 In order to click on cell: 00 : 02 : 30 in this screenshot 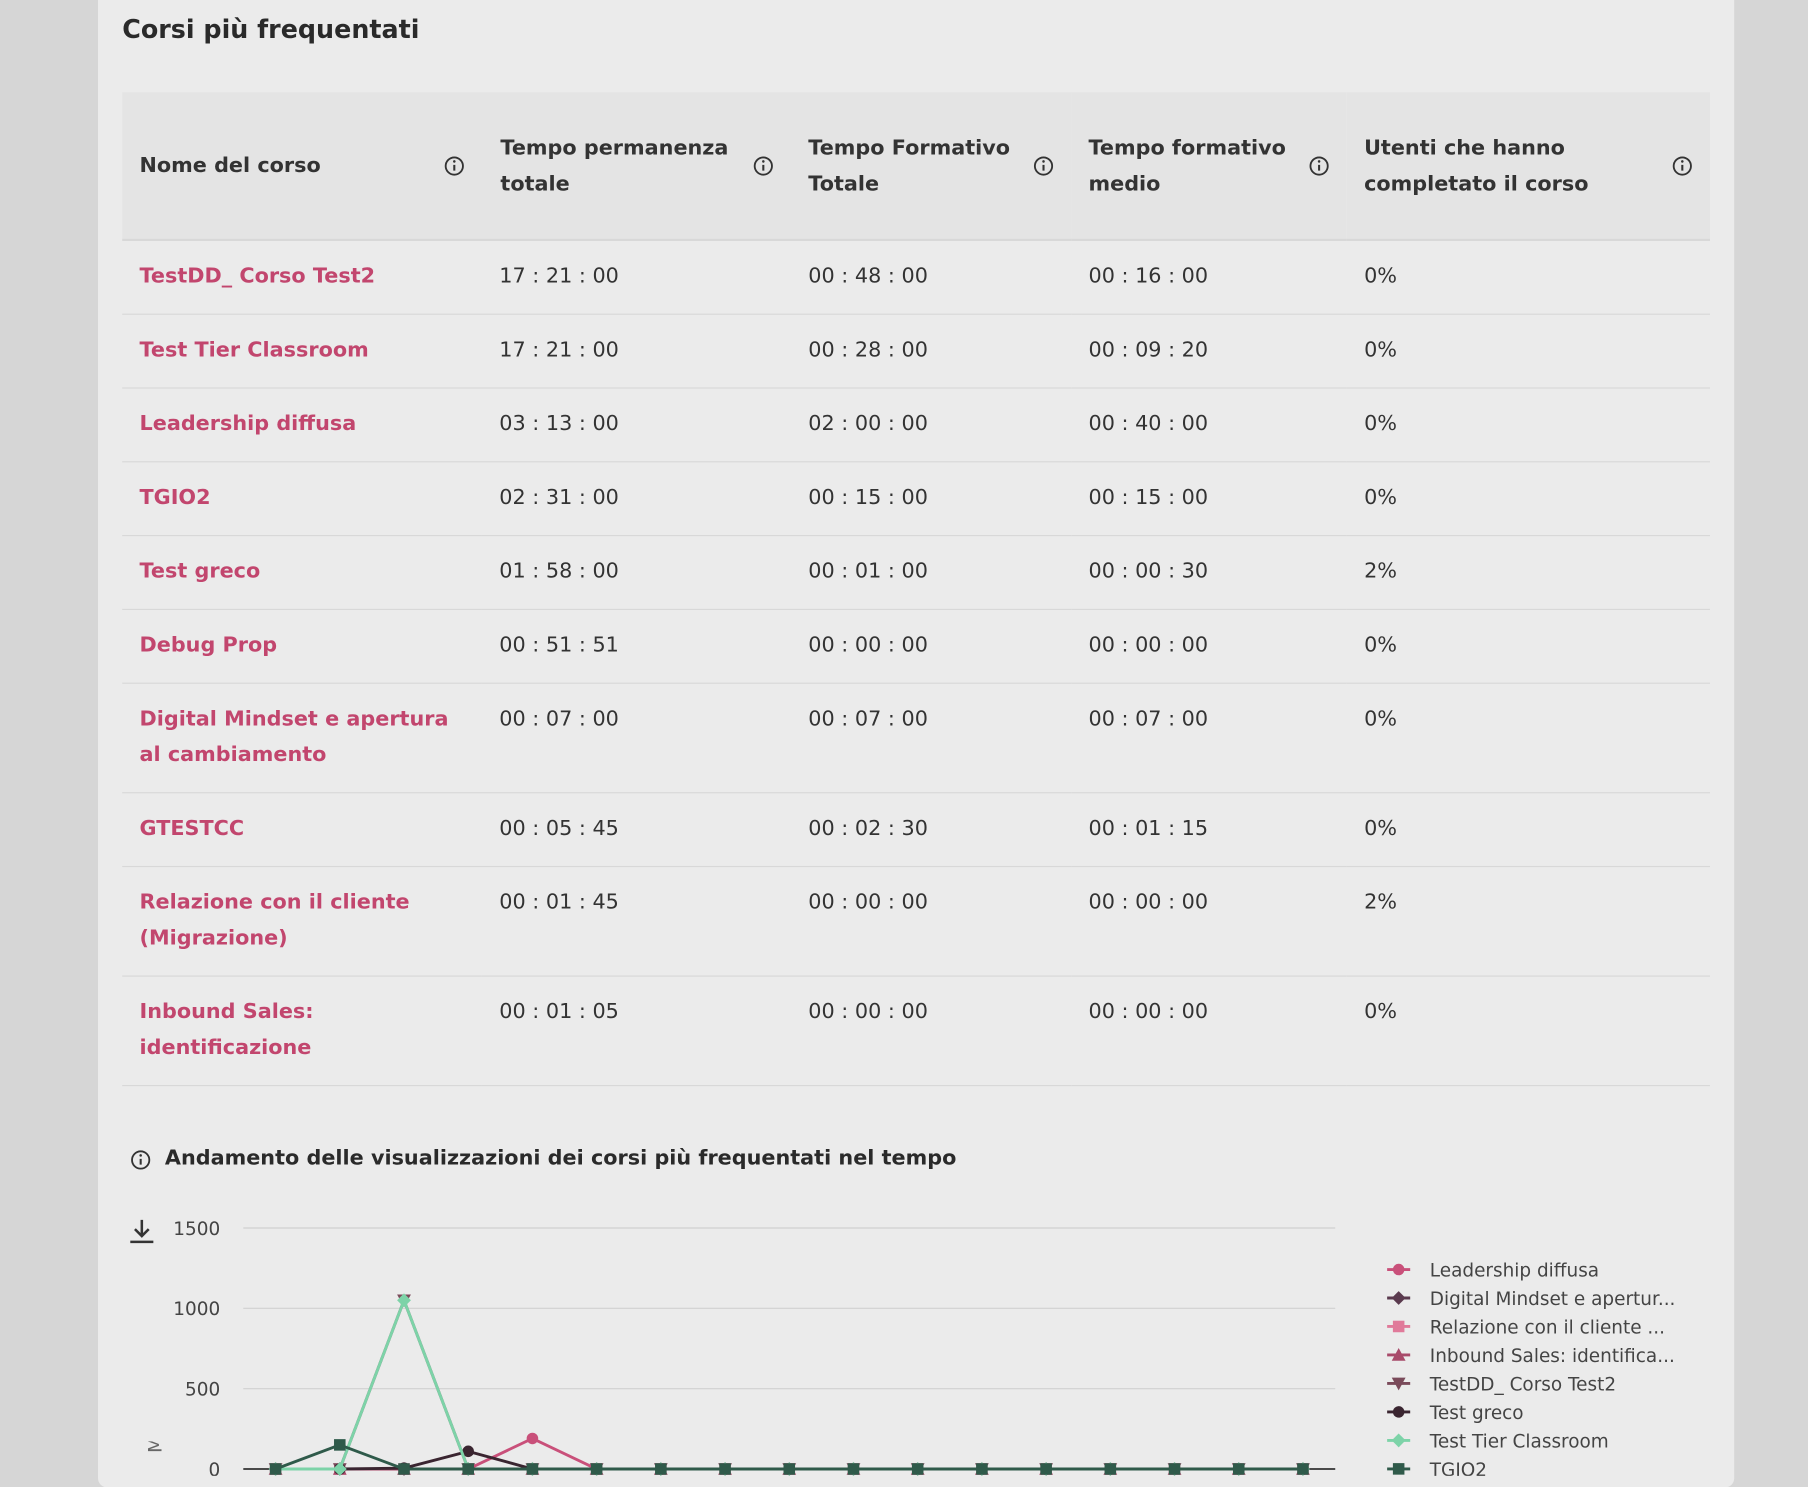, I will do `click(931, 830)`.